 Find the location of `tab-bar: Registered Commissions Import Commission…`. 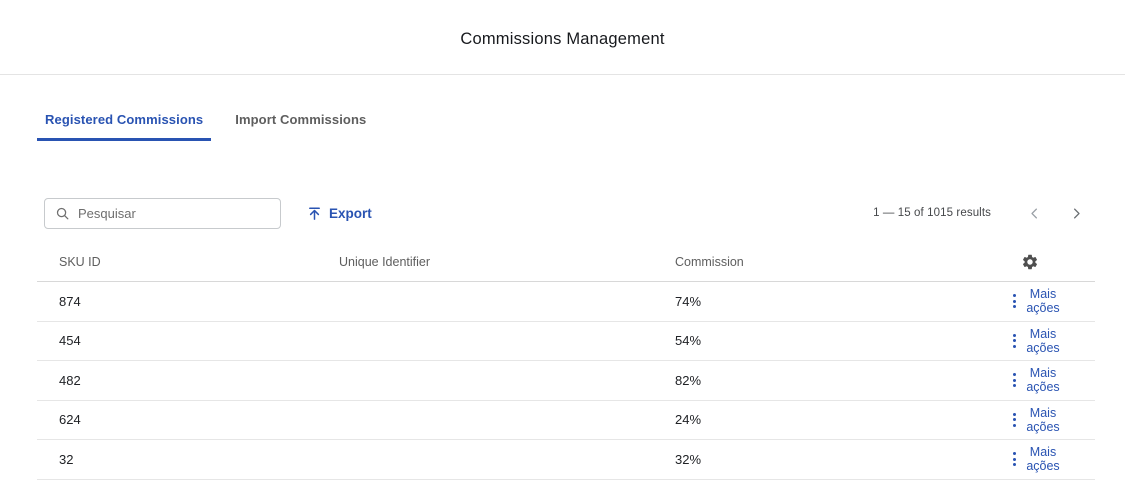

tab-bar: Registered Commissions Import Commission… is located at coordinates (562, 108).